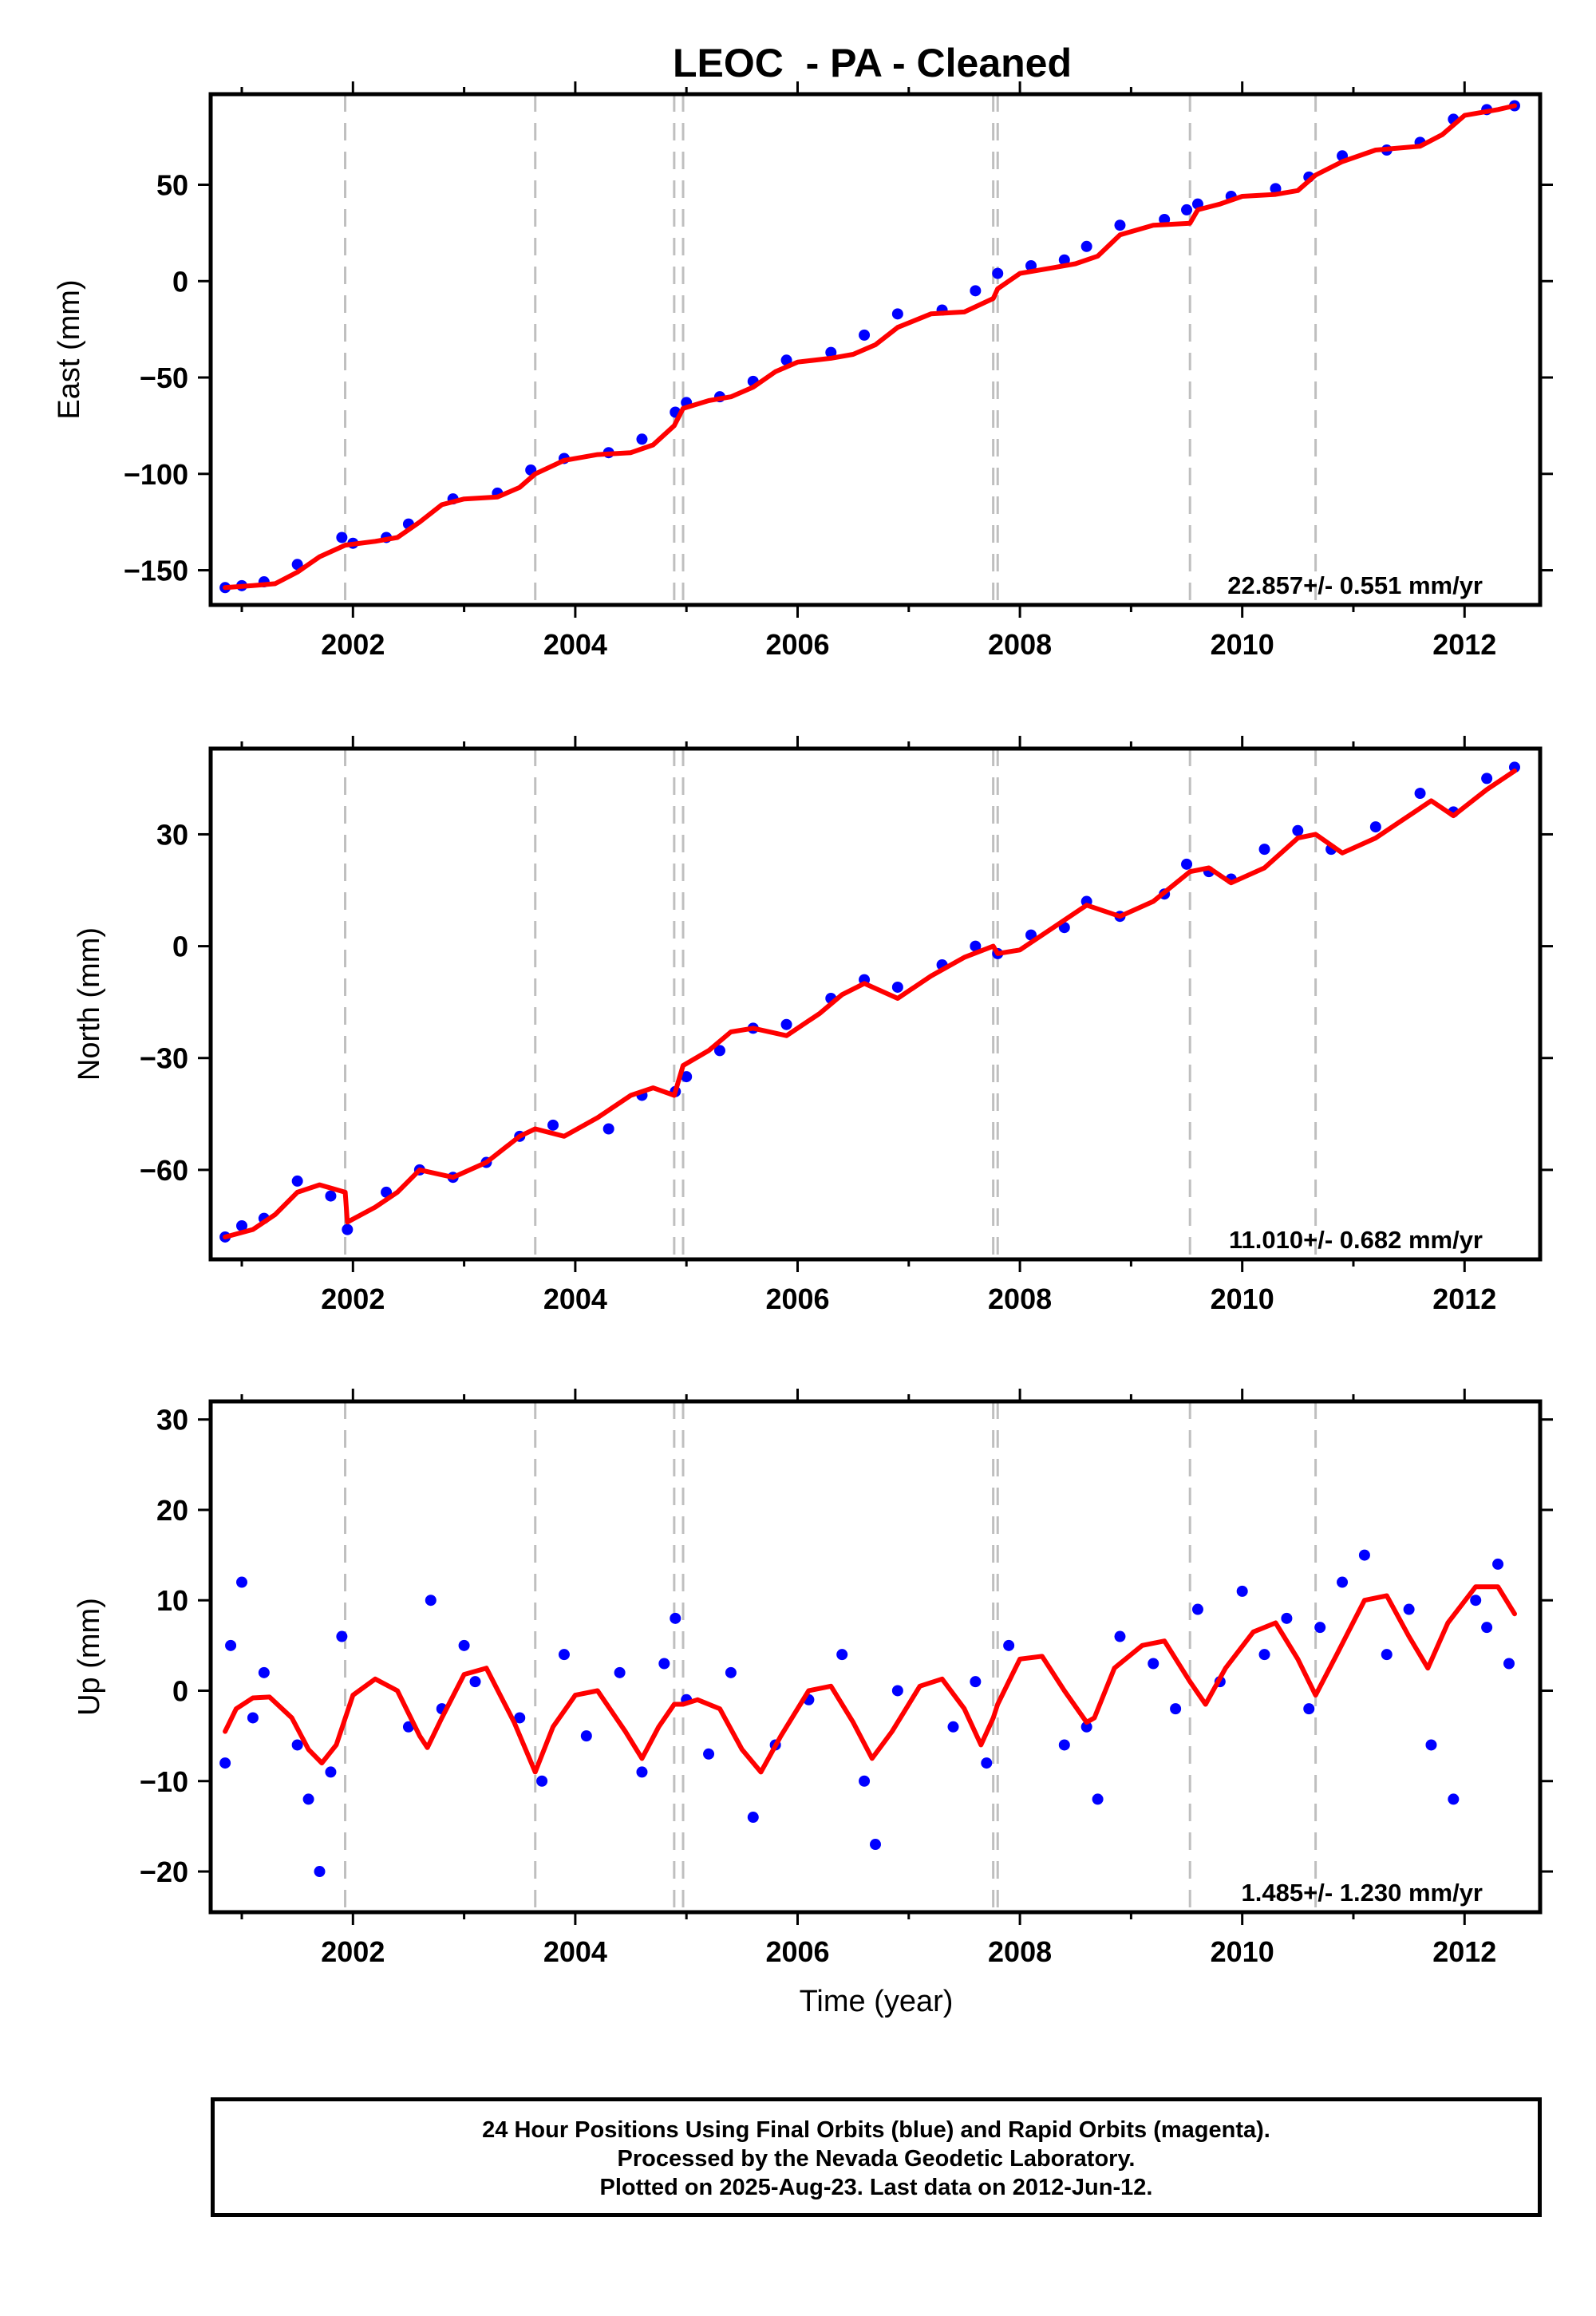 This screenshot has width=1596, height=2316. Describe the element at coordinates (156, 475) in the screenshot. I see `y-tick-label: −100` at that location.